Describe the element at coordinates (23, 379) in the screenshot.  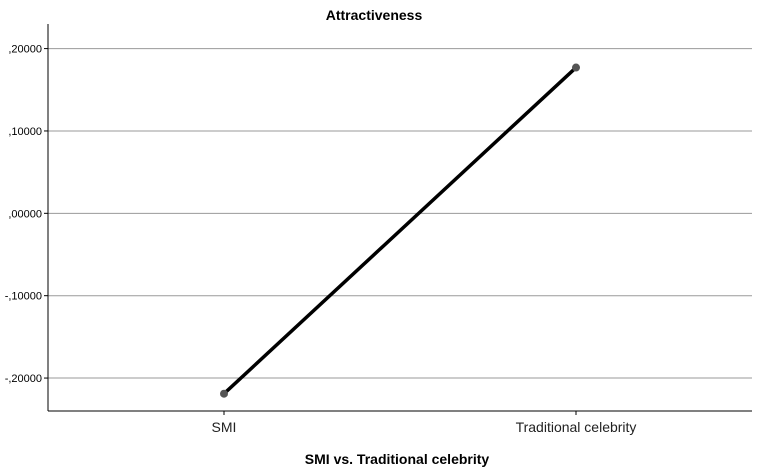
I see `y-tick-label: -,20000` at that location.